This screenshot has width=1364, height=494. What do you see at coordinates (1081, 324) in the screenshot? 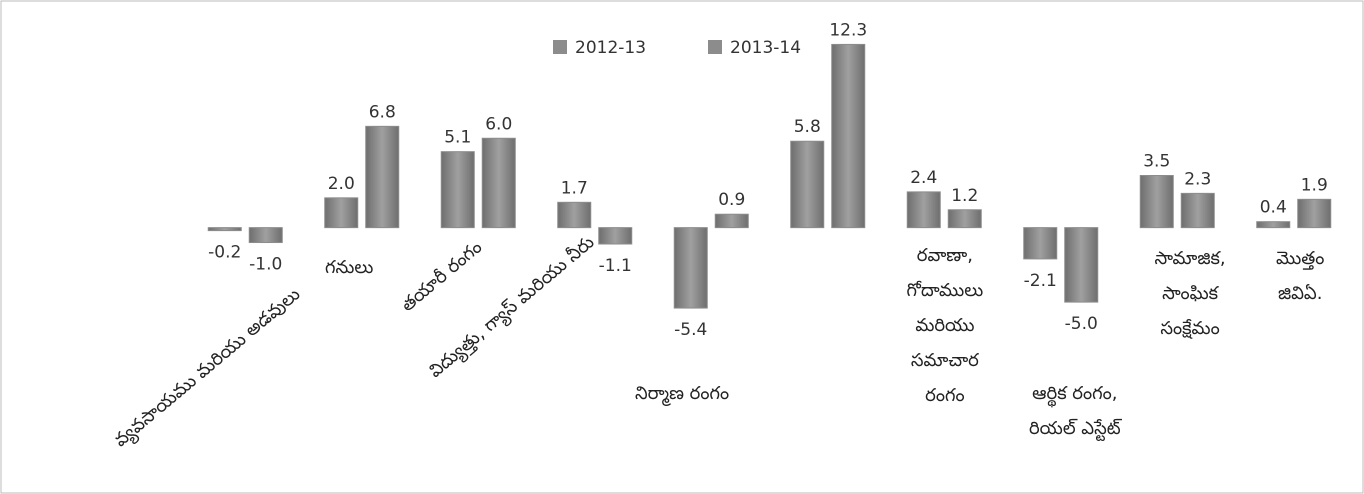
I see `value-label: -5.0` at bounding box center [1081, 324].